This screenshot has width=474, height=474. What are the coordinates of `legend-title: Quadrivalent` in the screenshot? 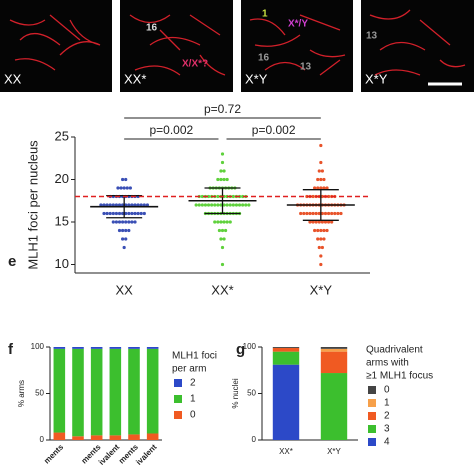 It's located at (394, 350).